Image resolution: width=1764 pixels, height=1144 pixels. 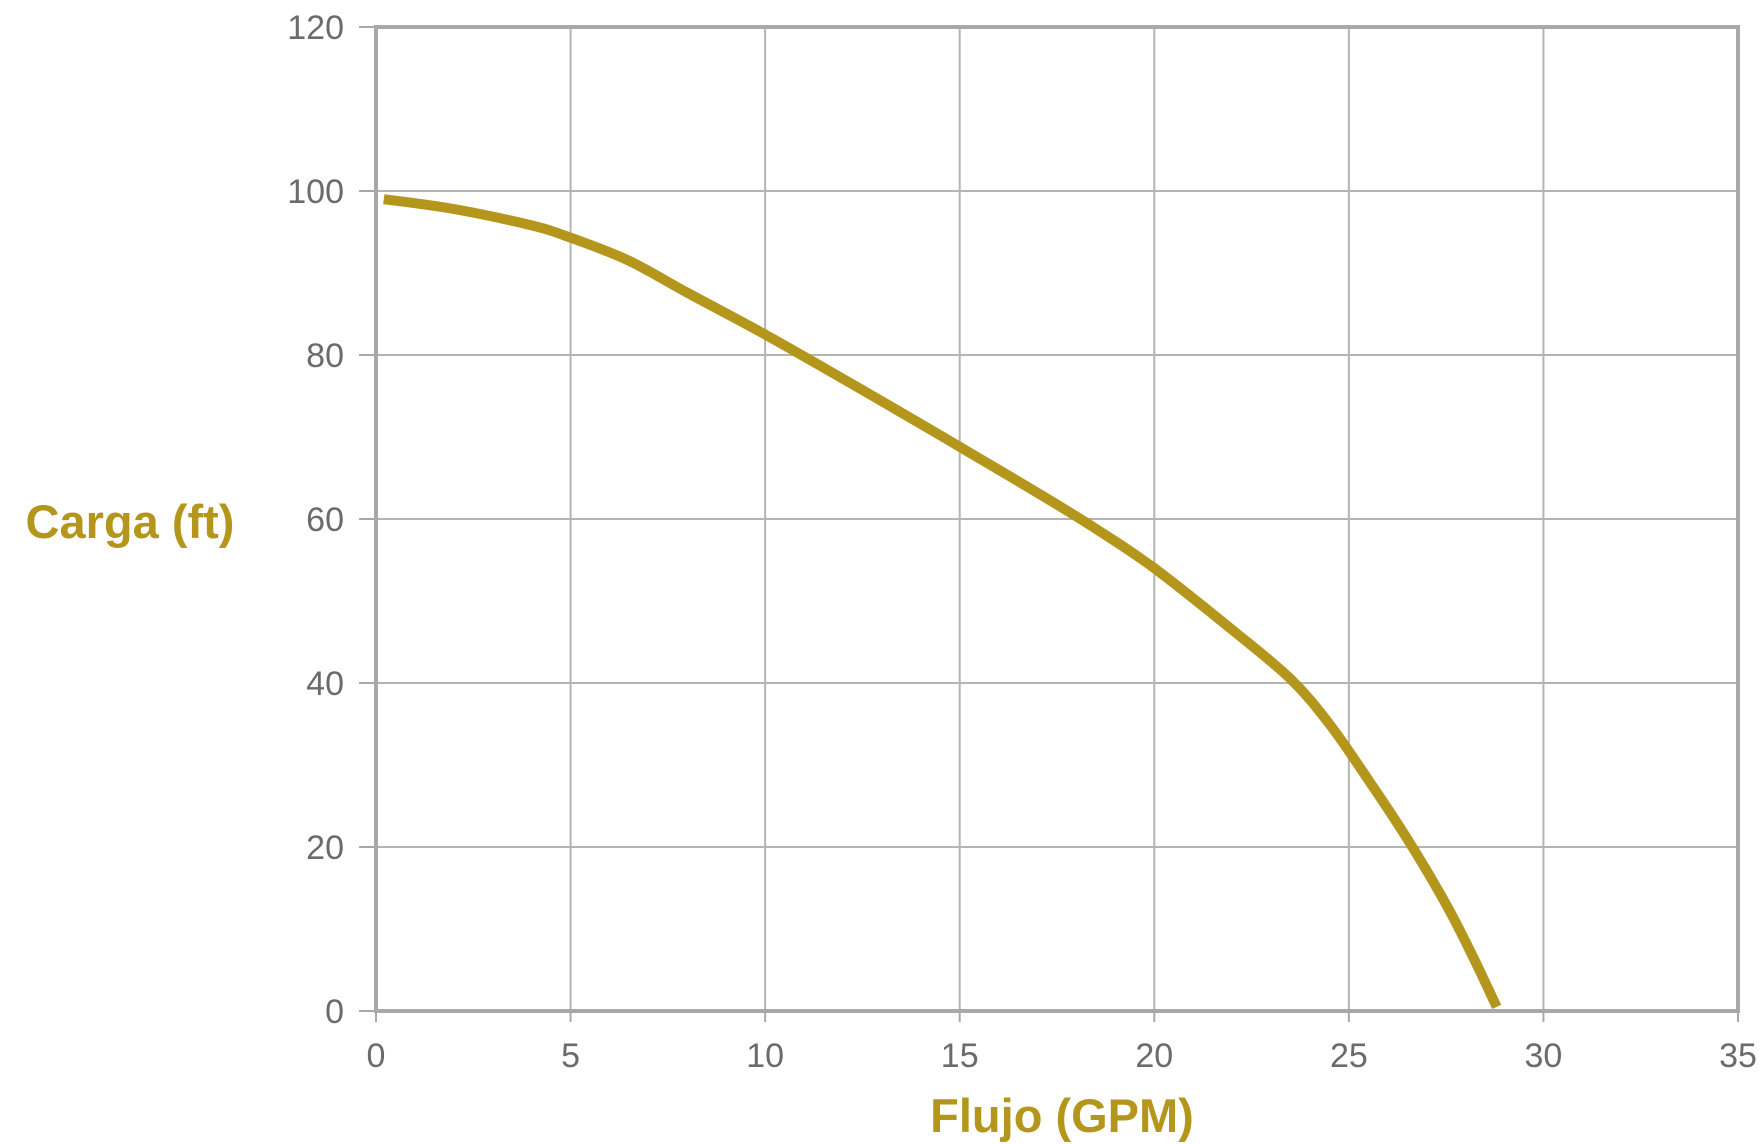 I want to click on x-axis-title: Flujo (GPM), so click(x=1062, y=1115).